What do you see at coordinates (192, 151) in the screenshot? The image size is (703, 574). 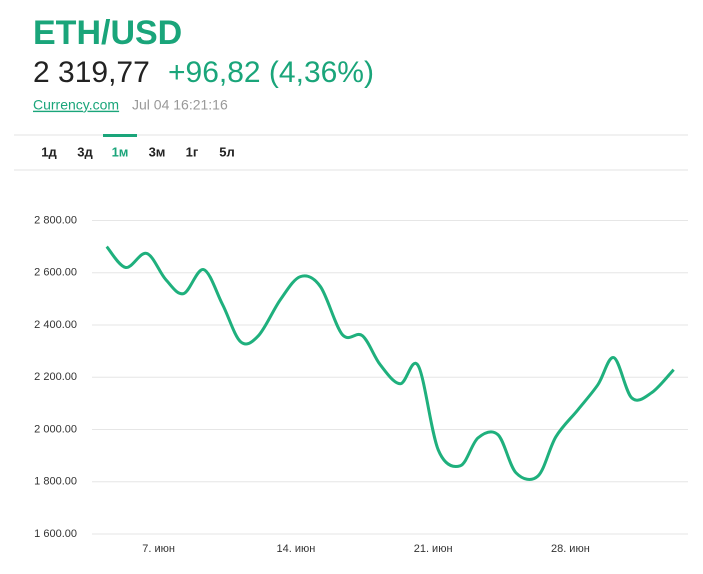 I see `tab: 1г` at bounding box center [192, 151].